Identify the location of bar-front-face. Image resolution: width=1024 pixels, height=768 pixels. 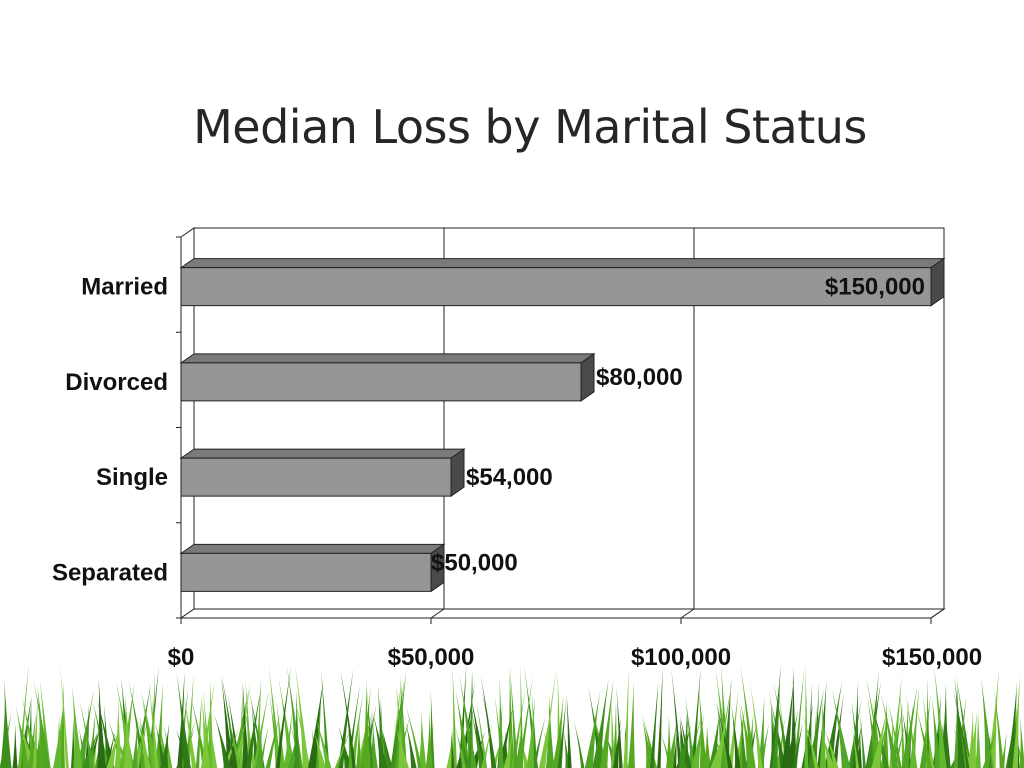
(381, 382).